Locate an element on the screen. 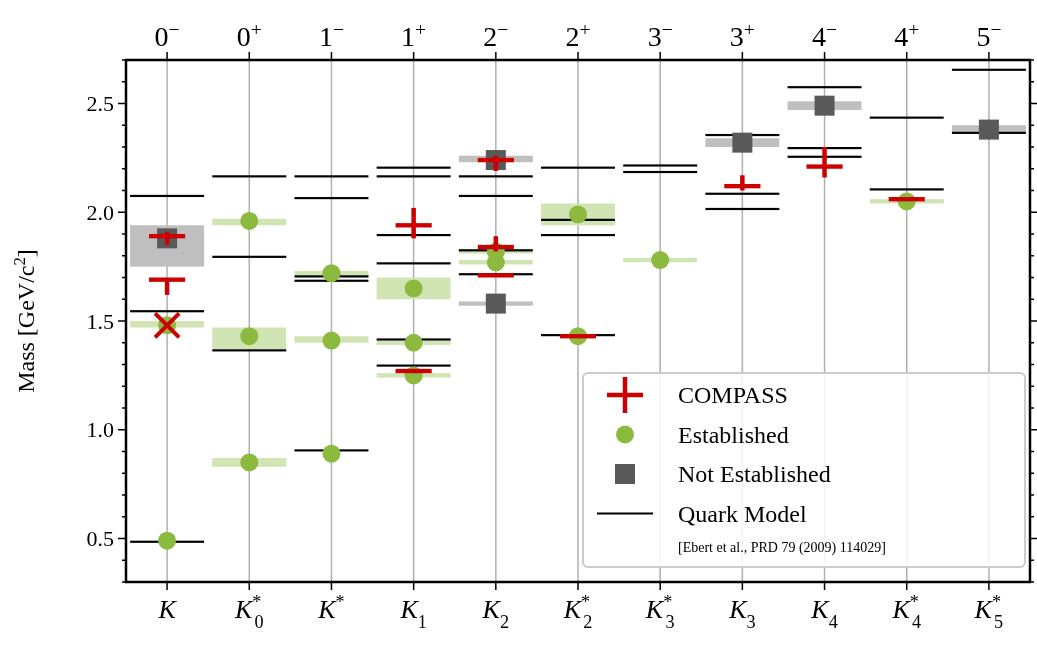 The height and width of the screenshot is (645, 1037). annotation: [Ebert et al., PRD 79 (2009) 114029] is located at coordinates (782, 547).